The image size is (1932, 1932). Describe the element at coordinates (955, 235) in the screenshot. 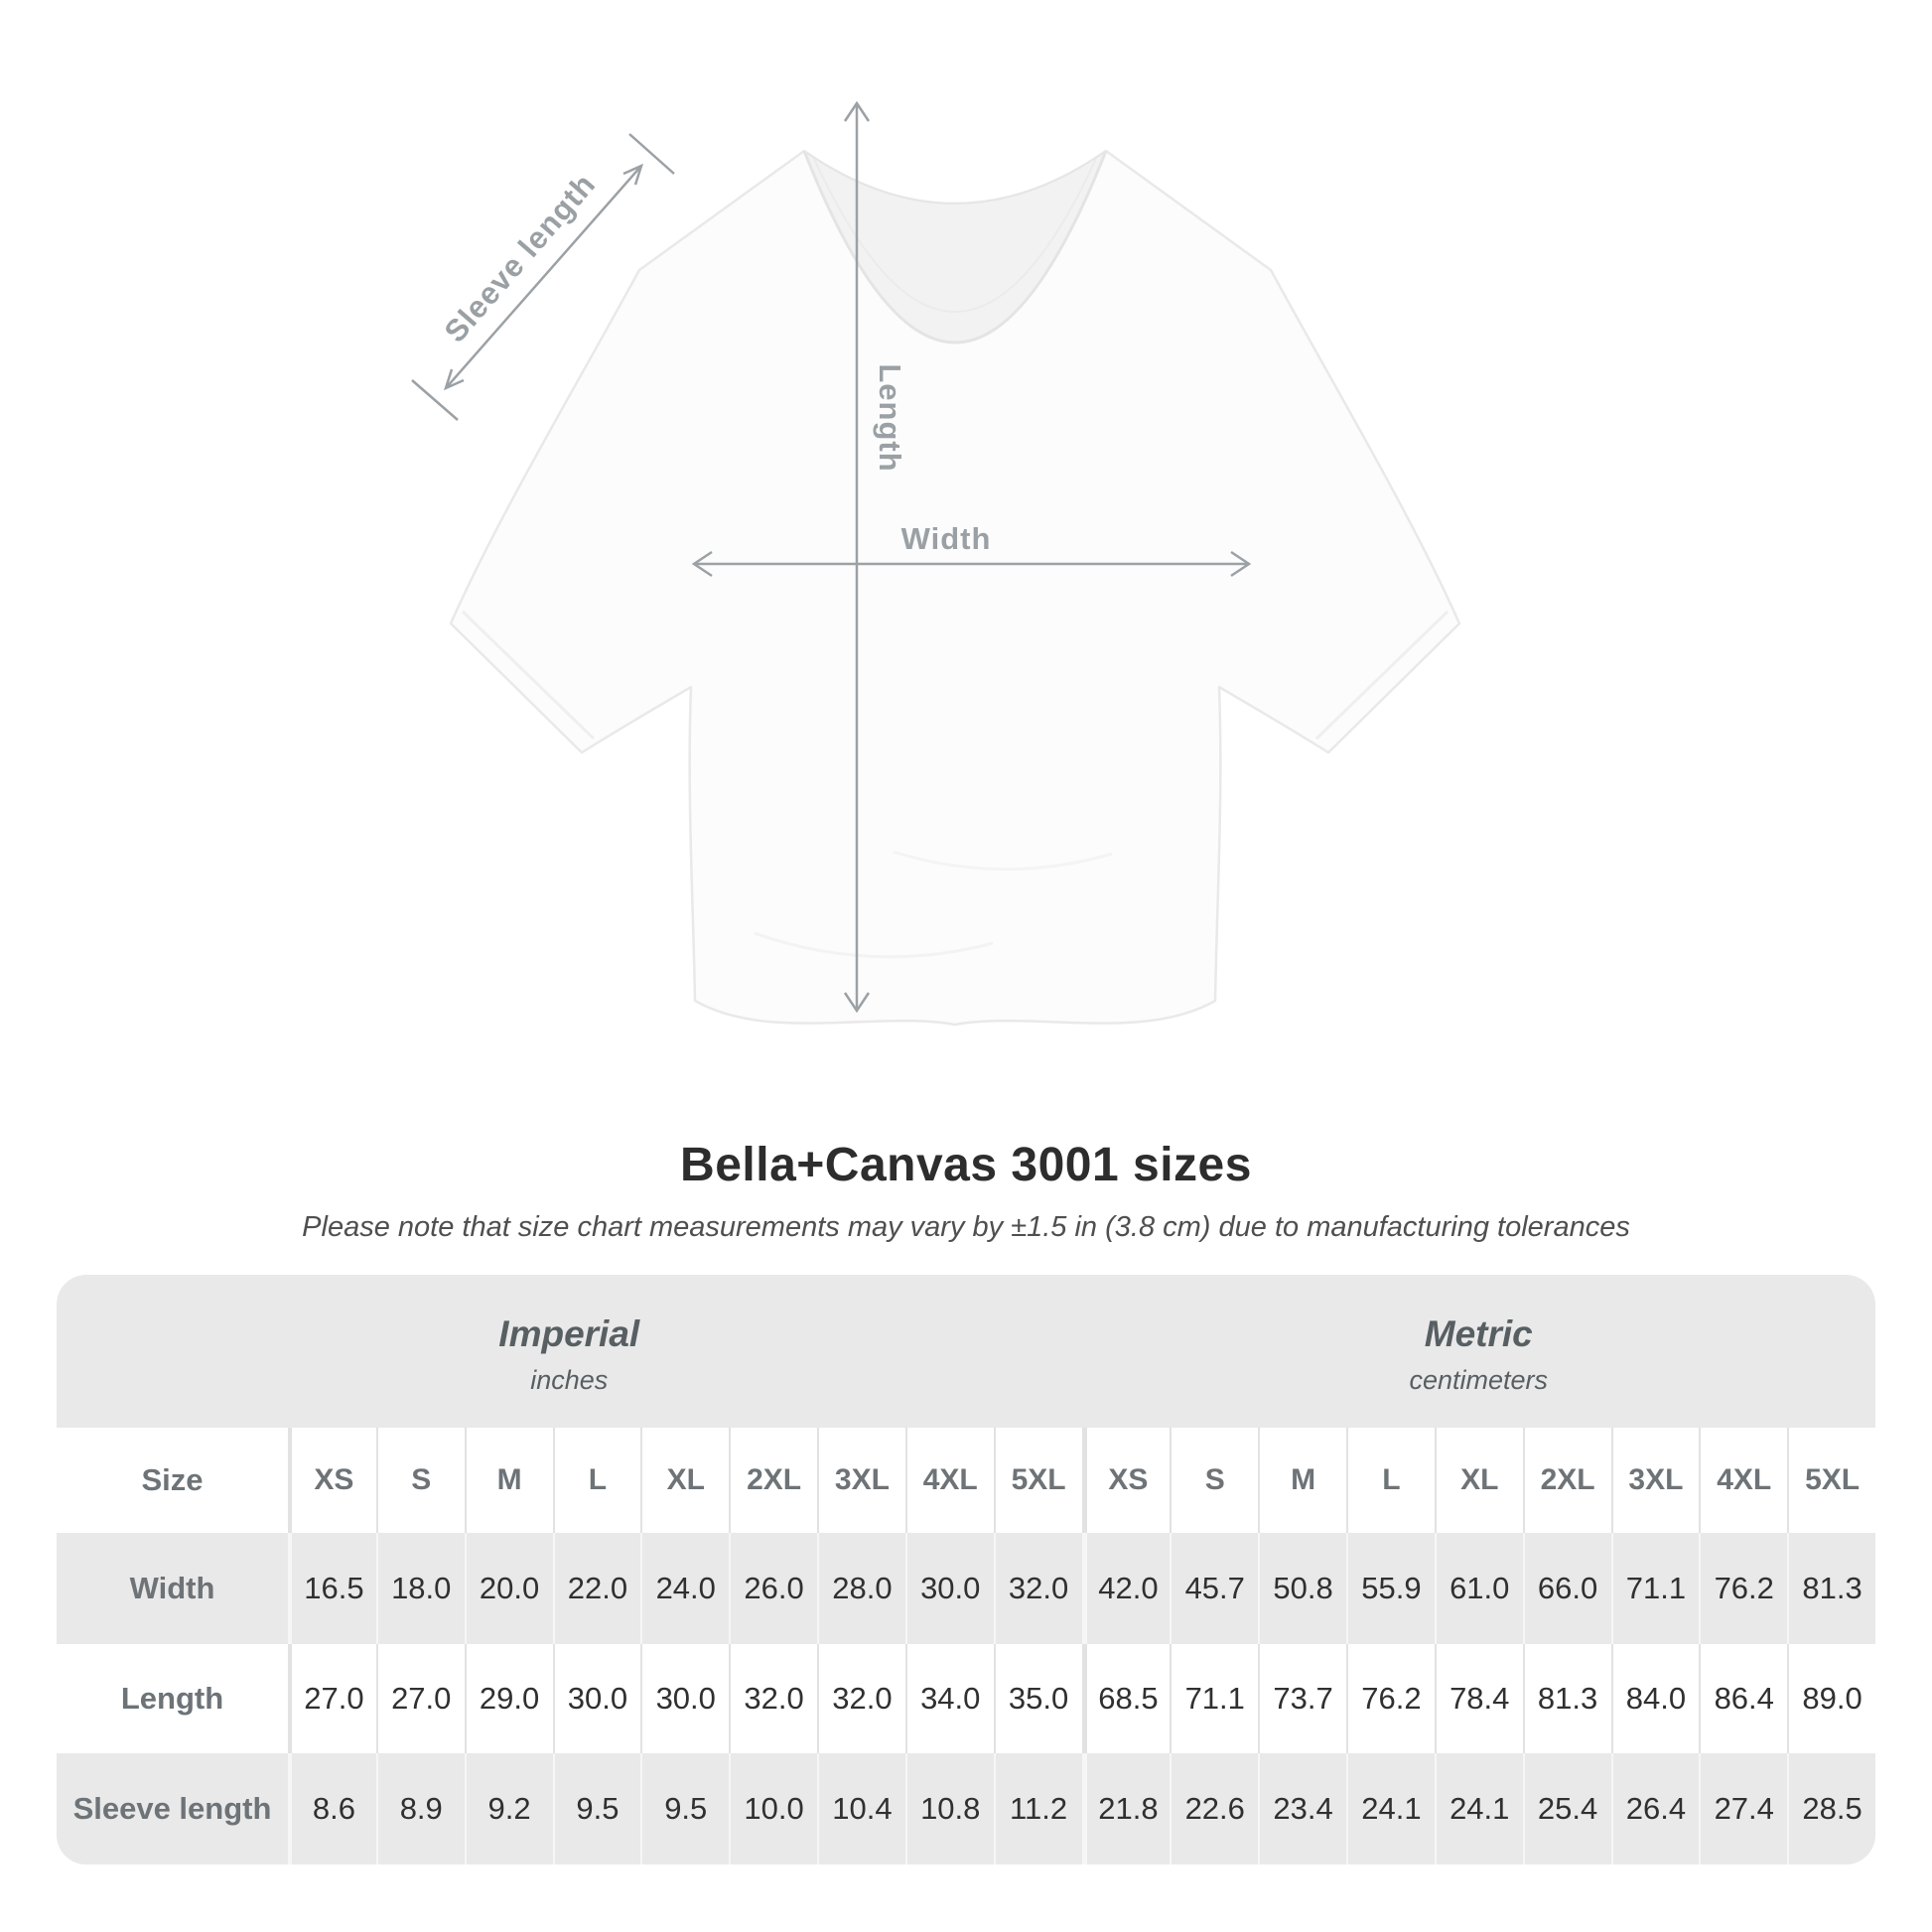

I see `tshirt-collar-inner` at that location.